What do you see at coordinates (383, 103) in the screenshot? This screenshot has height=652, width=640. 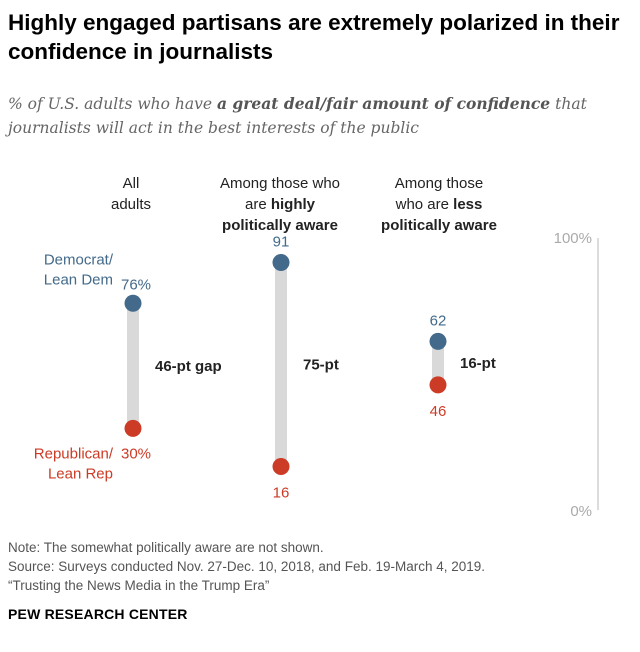 I see `subtitle-emphasis: a great deal/fair amount of confidence` at bounding box center [383, 103].